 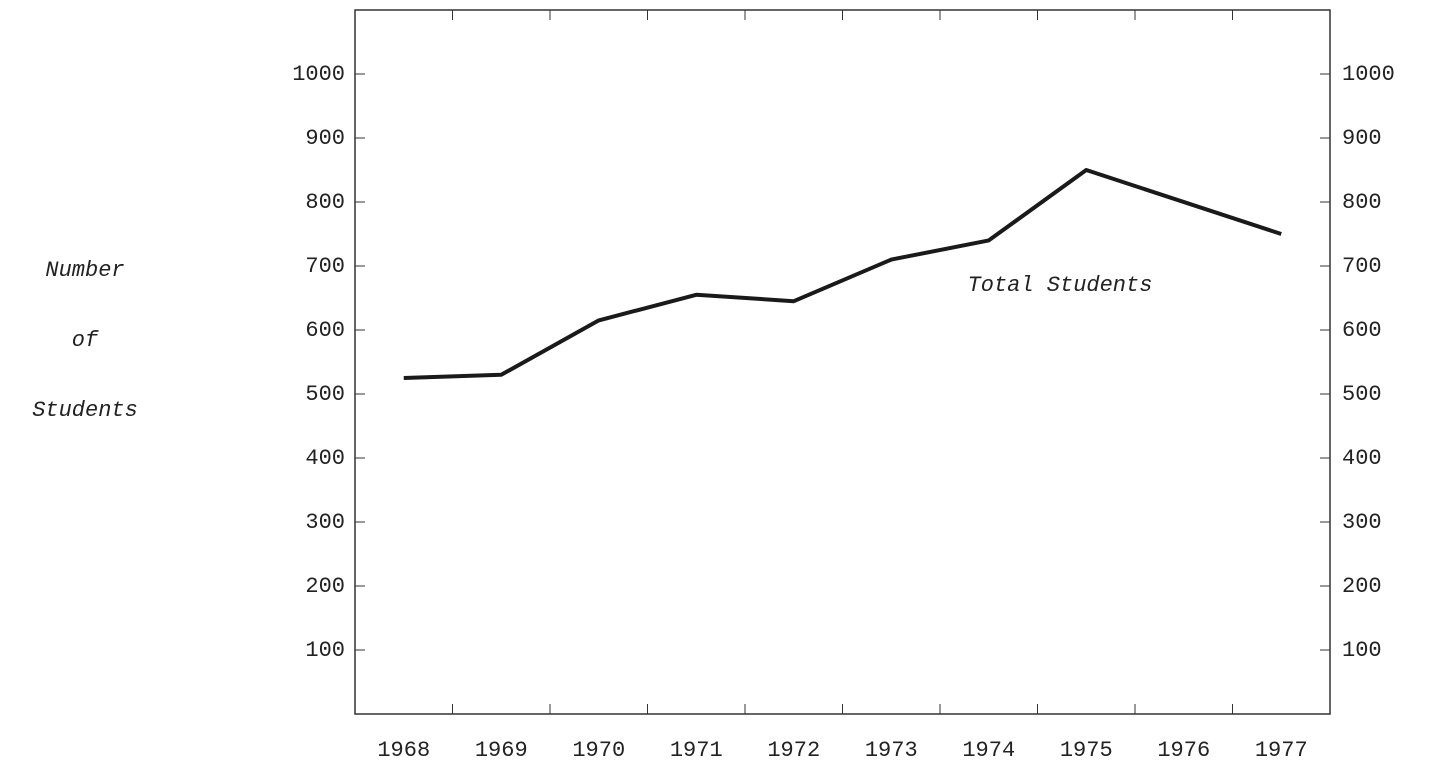 I want to click on y-tick-label: 400, so click(x=325, y=458).